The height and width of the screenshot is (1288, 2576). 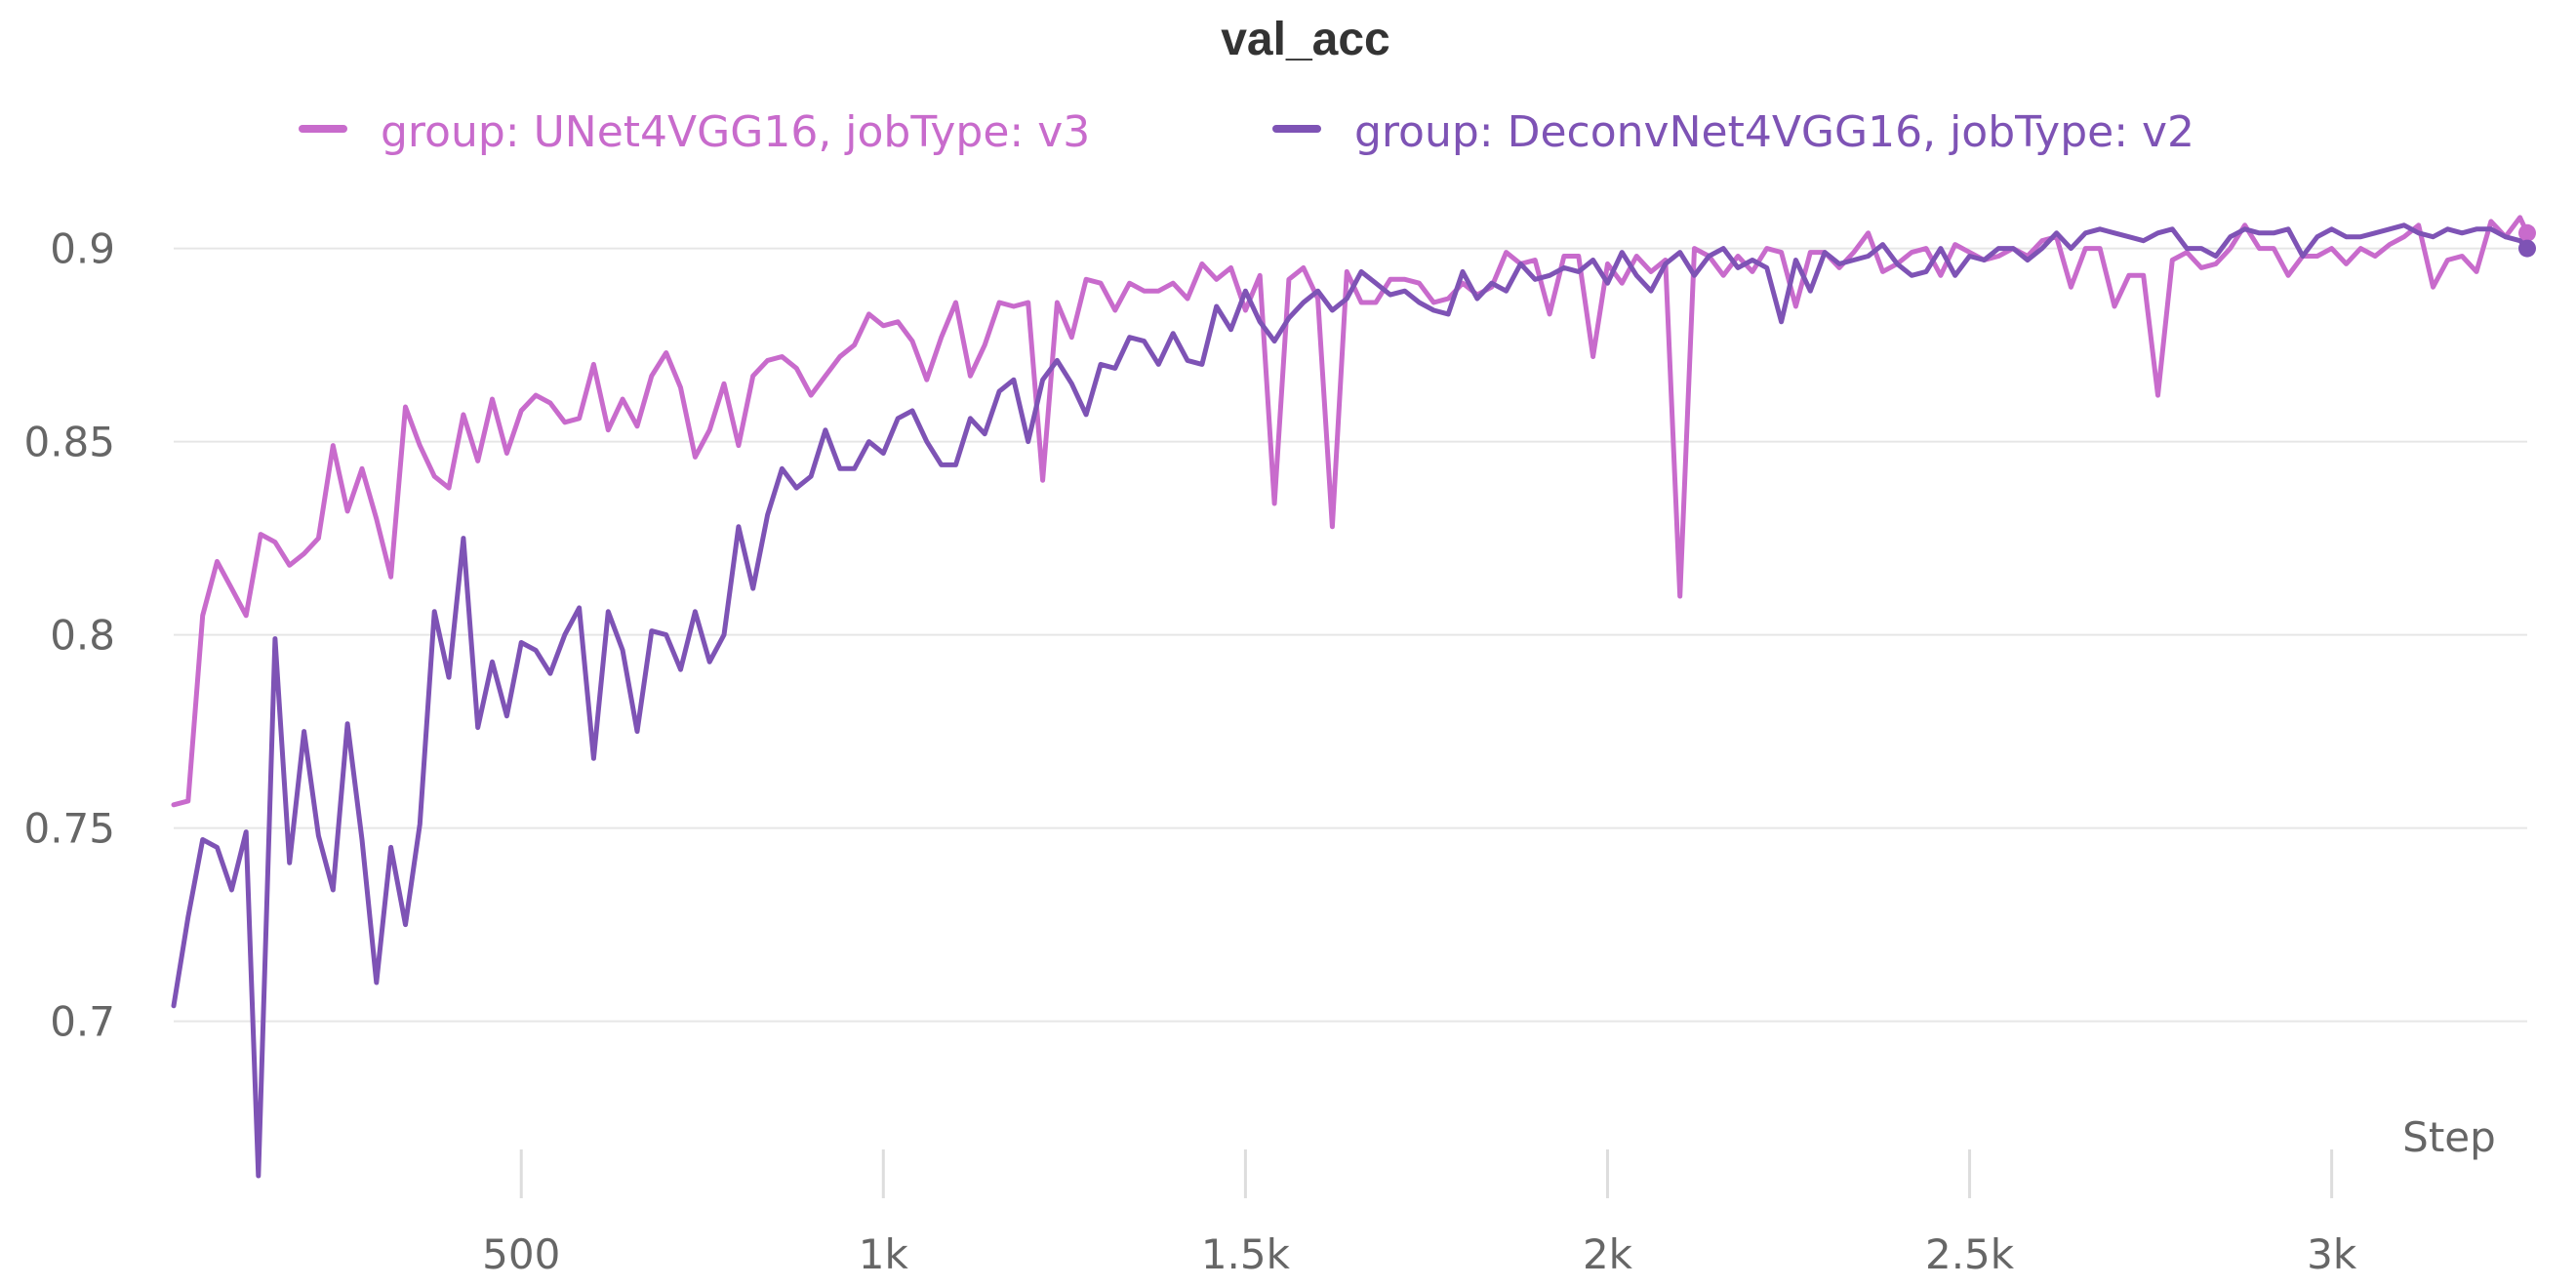 I want to click on series-endpoint-deconvnet, so click(x=2527, y=248).